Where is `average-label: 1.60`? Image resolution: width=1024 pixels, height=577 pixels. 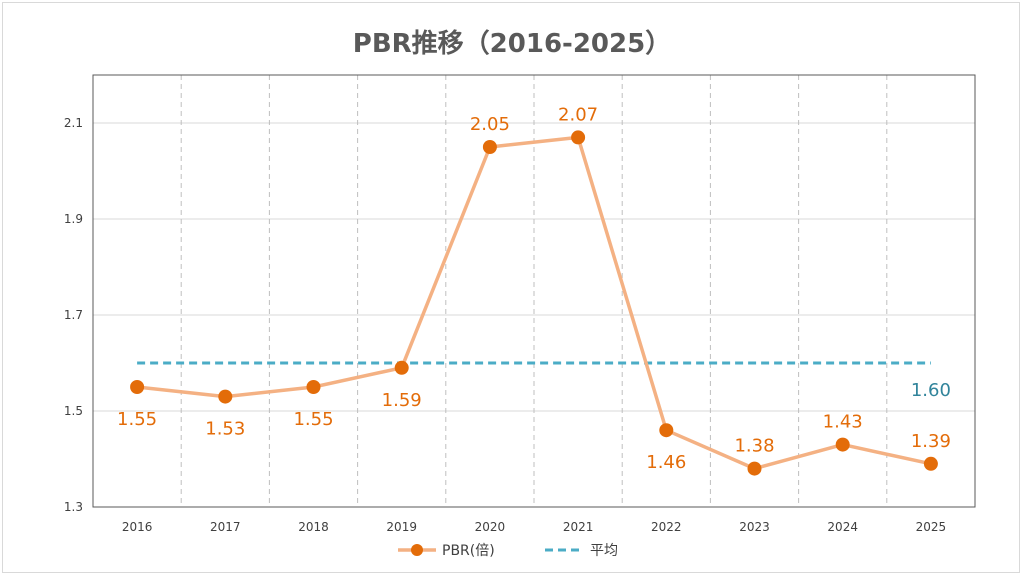 average-label: 1.60 is located at coordinates (931, 390).